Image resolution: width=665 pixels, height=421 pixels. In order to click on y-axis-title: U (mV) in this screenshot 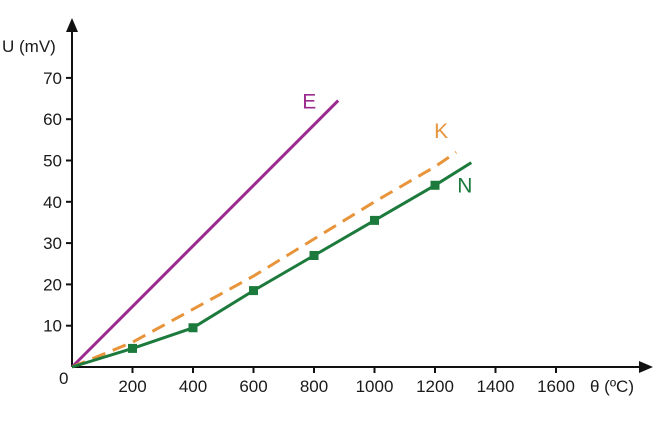, I will do `click(29, 46)`.